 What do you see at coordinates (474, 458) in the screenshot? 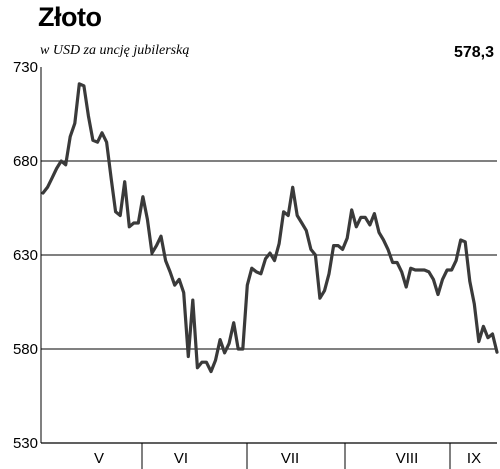
I see `month-label: IX` at bounding box center [474, 458].